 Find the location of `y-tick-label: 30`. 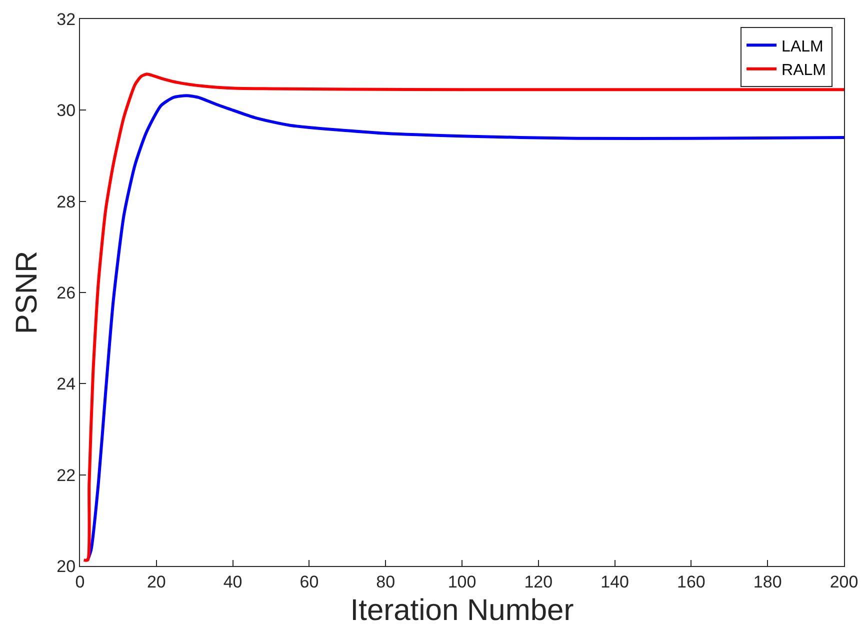

y-tick-label: 30 is located at coordinates (66, 110).